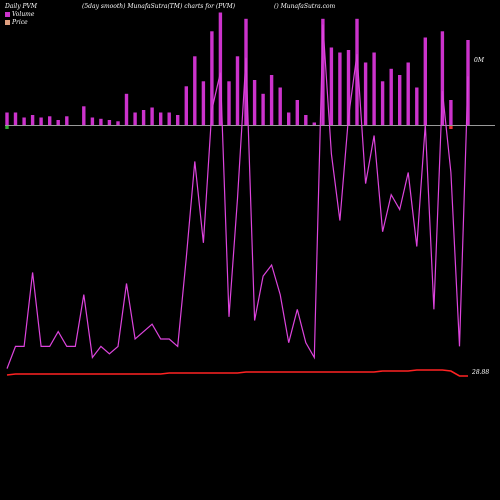 Image resolution: width=500 pixels, height=500 pixels. What do you see at coordinates (237, 373) in the screenshot?
I see `price-series-line` at bounding box center [237, 373].